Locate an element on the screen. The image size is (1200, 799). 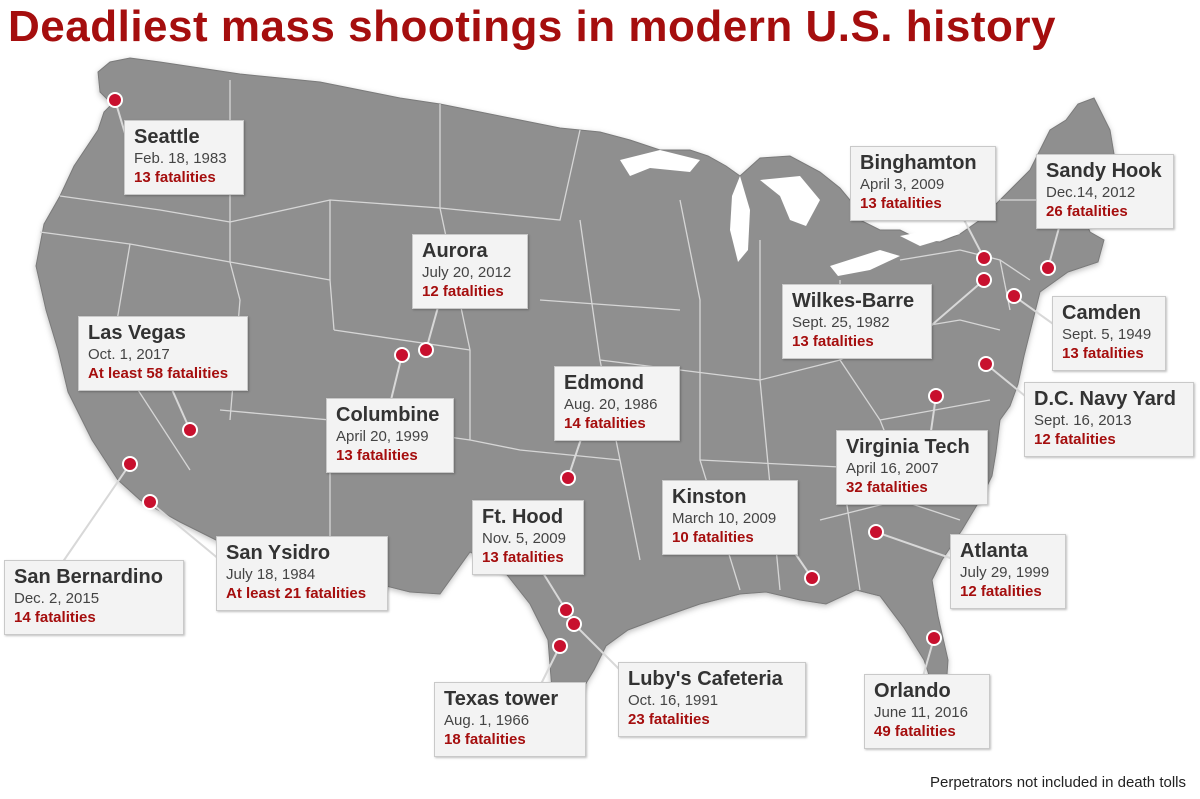
callout-san-bernardino: San Bernardino Dec. 2, 2015 14 fatalities is located at coordinates (94, 597).